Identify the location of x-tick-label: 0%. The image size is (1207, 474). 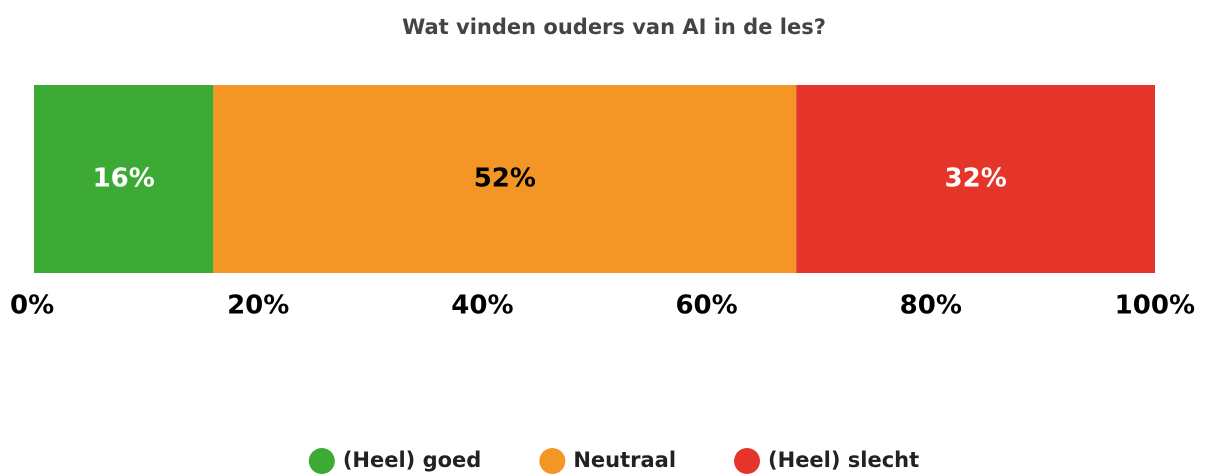
(32, 306).